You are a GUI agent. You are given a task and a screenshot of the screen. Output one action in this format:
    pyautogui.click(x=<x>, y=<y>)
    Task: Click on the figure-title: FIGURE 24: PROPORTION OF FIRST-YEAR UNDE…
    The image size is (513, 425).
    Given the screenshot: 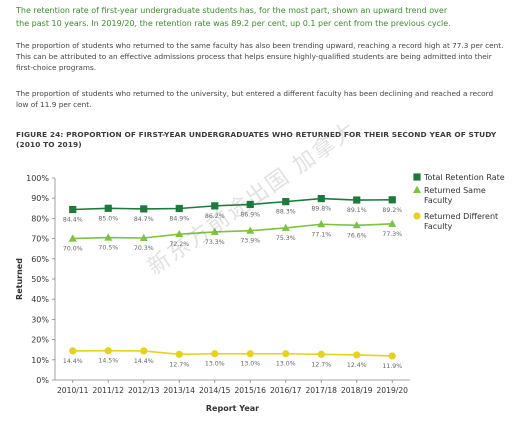 What is the action you would take?
    pyautogui.click(x=256, y=139)
    